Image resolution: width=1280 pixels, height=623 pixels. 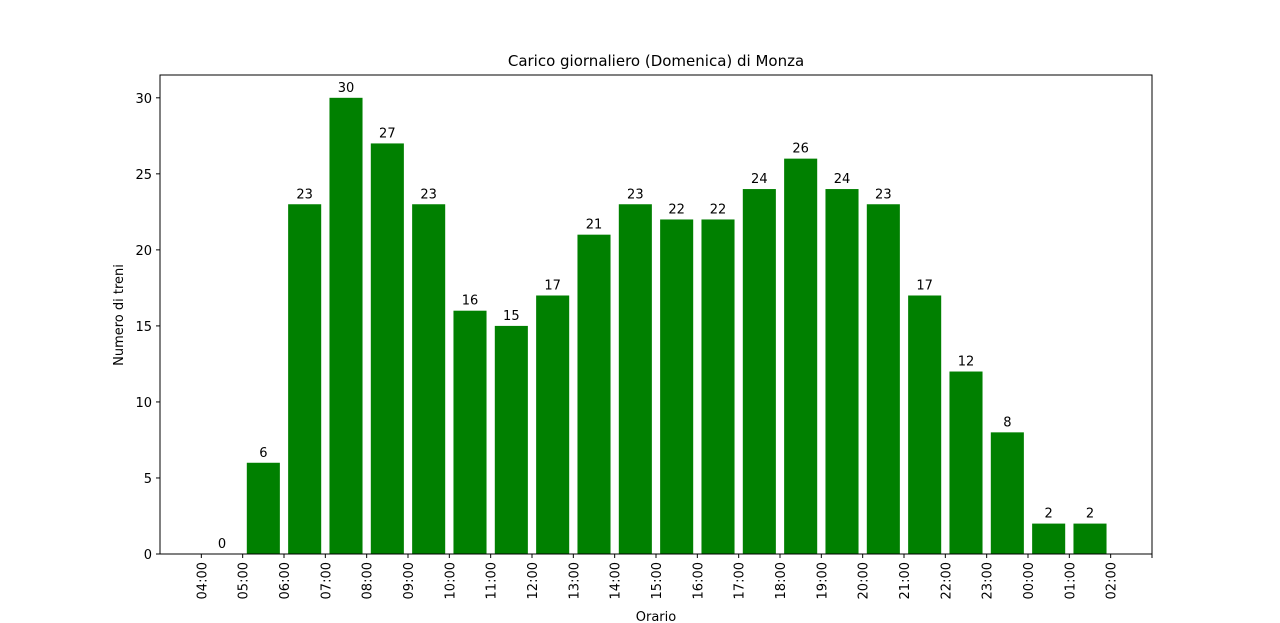 What do you see at coordinates (368, 580) in the screenshot?
I see `x-tick-label: 08:00` at bounding box center [368, 580].